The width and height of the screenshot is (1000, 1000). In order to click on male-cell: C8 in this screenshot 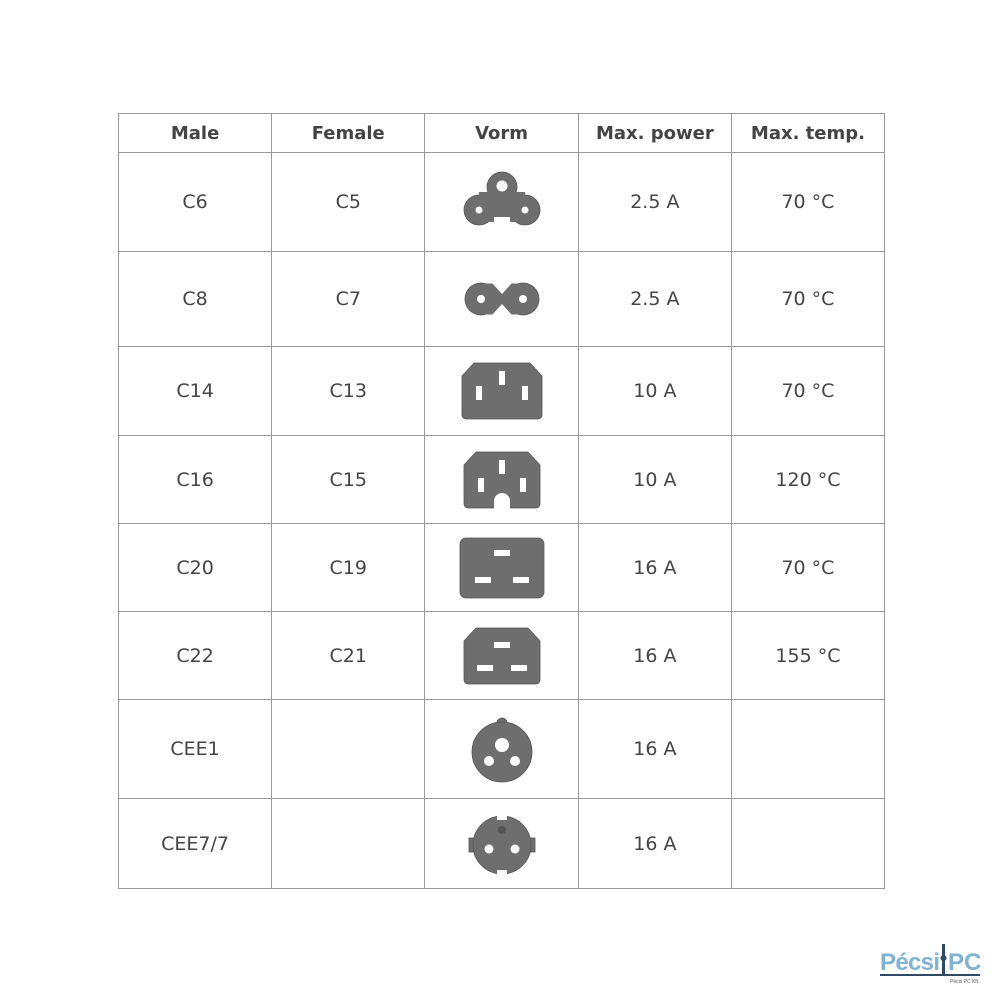, I will do `click(195, 299)`.